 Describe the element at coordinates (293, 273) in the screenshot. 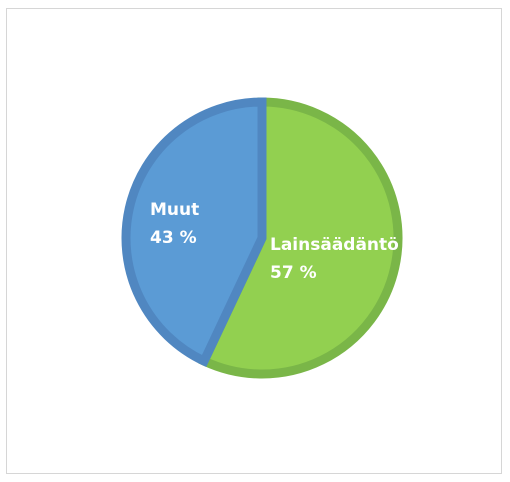

I see `slice-value-label-0: 57 %` at that location.